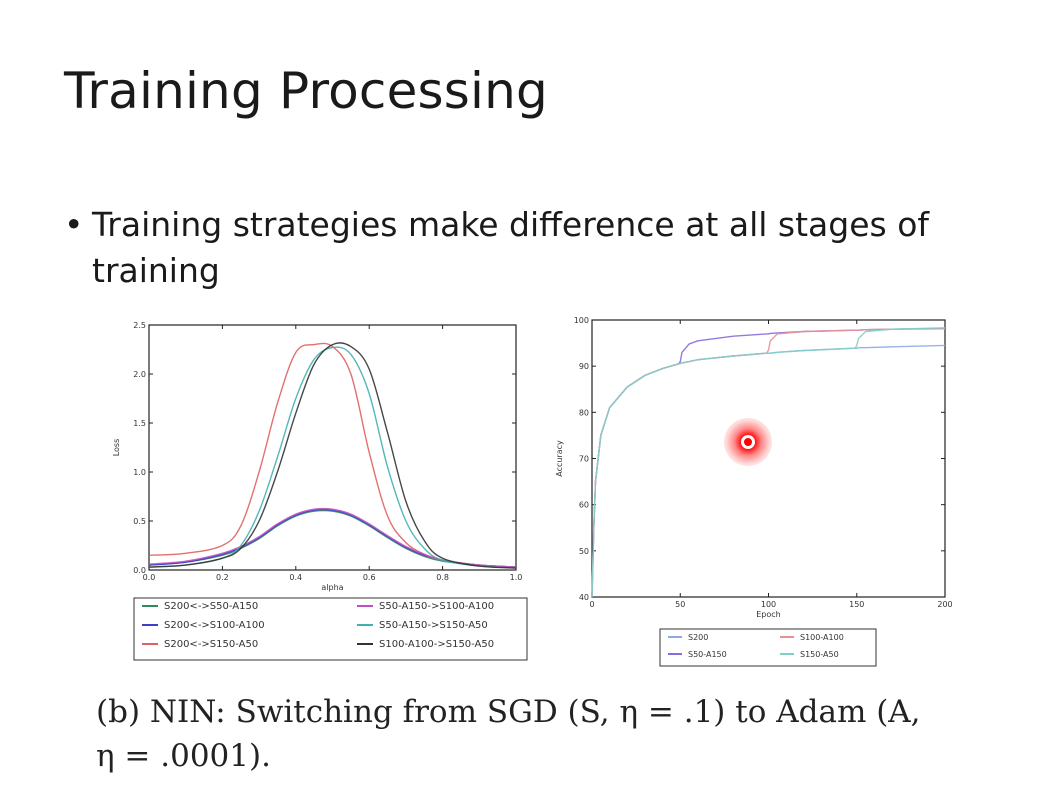 Image resolution: width=1038 pixels, height=790 pixels. What do you see at coordinates (559, 458) in the screenshot?
I see `acc-chart-yaxis-label: Accuracy` at bounding box center [559, 458].